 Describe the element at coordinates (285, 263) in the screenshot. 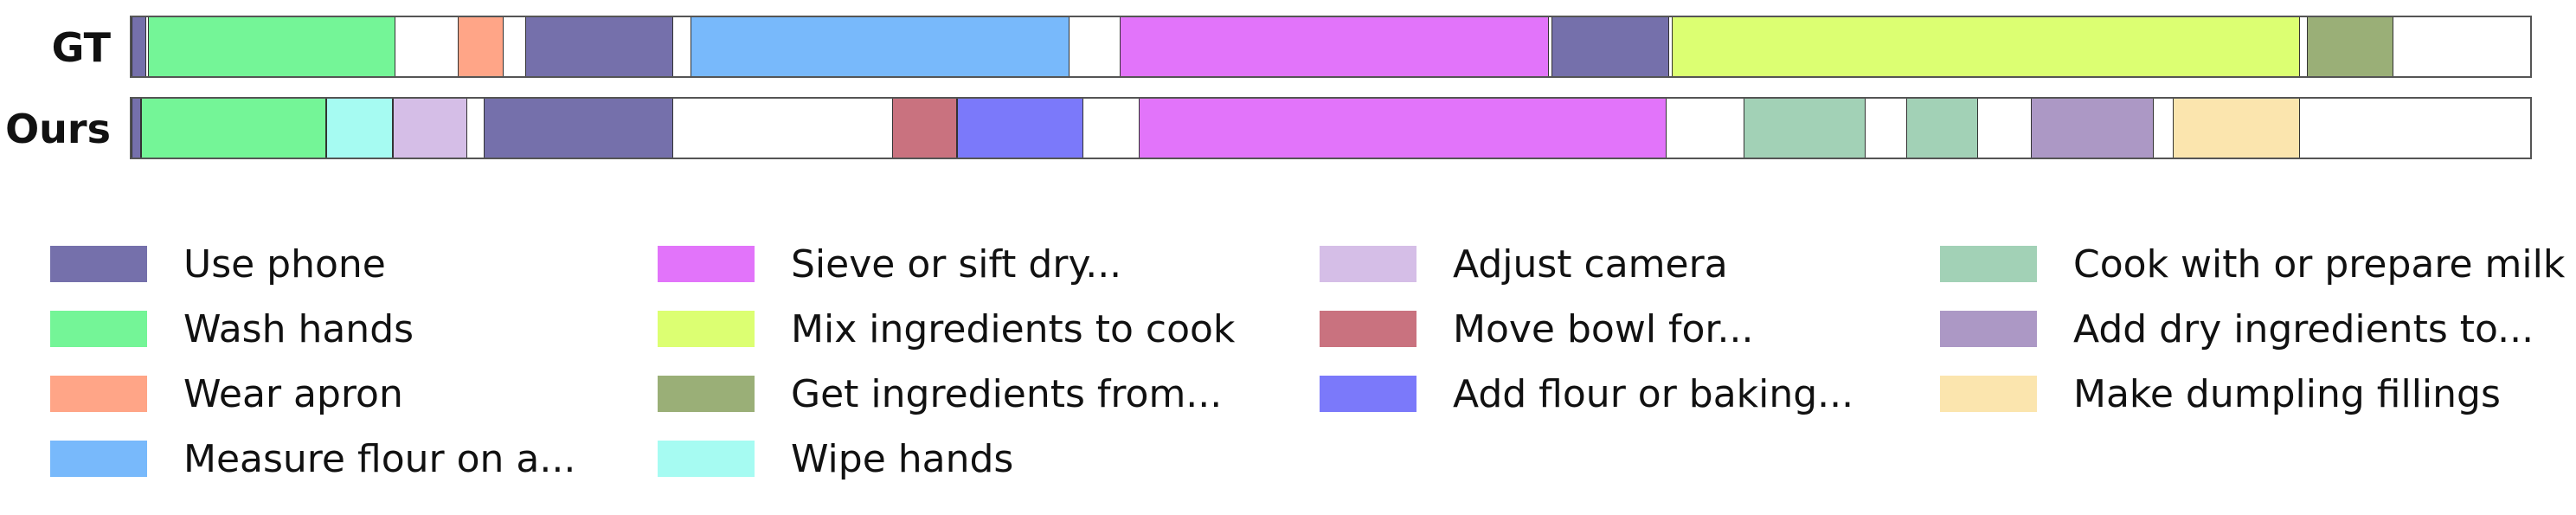

I see `legend-label: Use phone` at that location.